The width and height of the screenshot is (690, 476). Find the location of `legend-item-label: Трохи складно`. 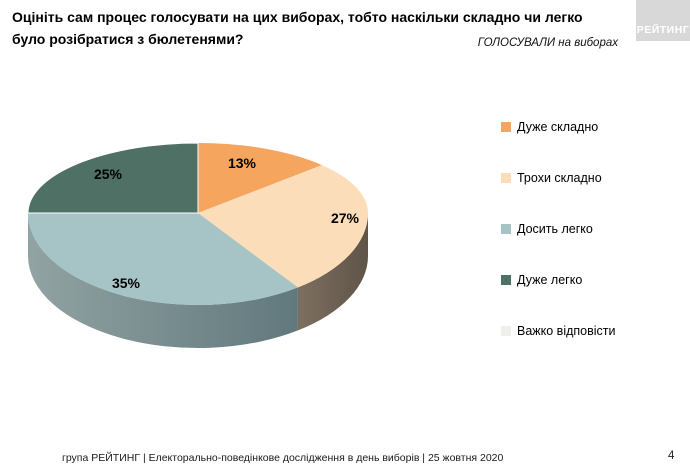

legend-item-label: Трохи складно is located at coordinates (559, 178).